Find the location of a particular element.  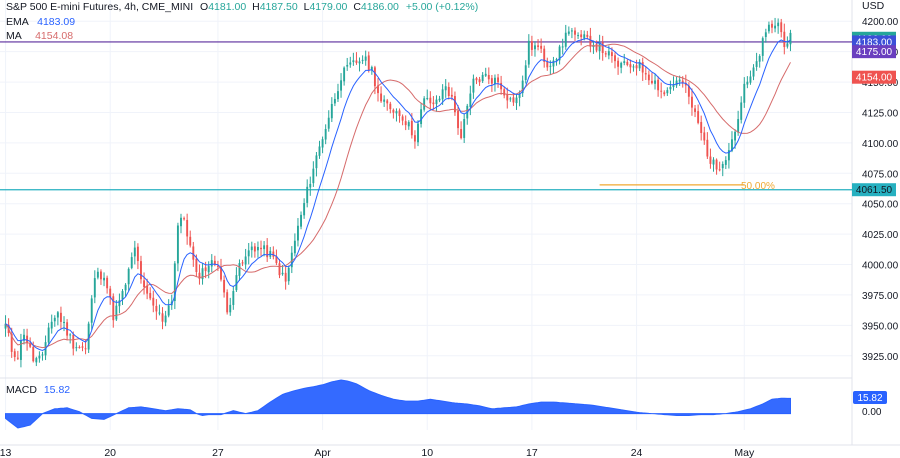

symbol-title: S&P 500 E-mini Futures, 4h, CME_MINI is located at coordinates (99, 7).